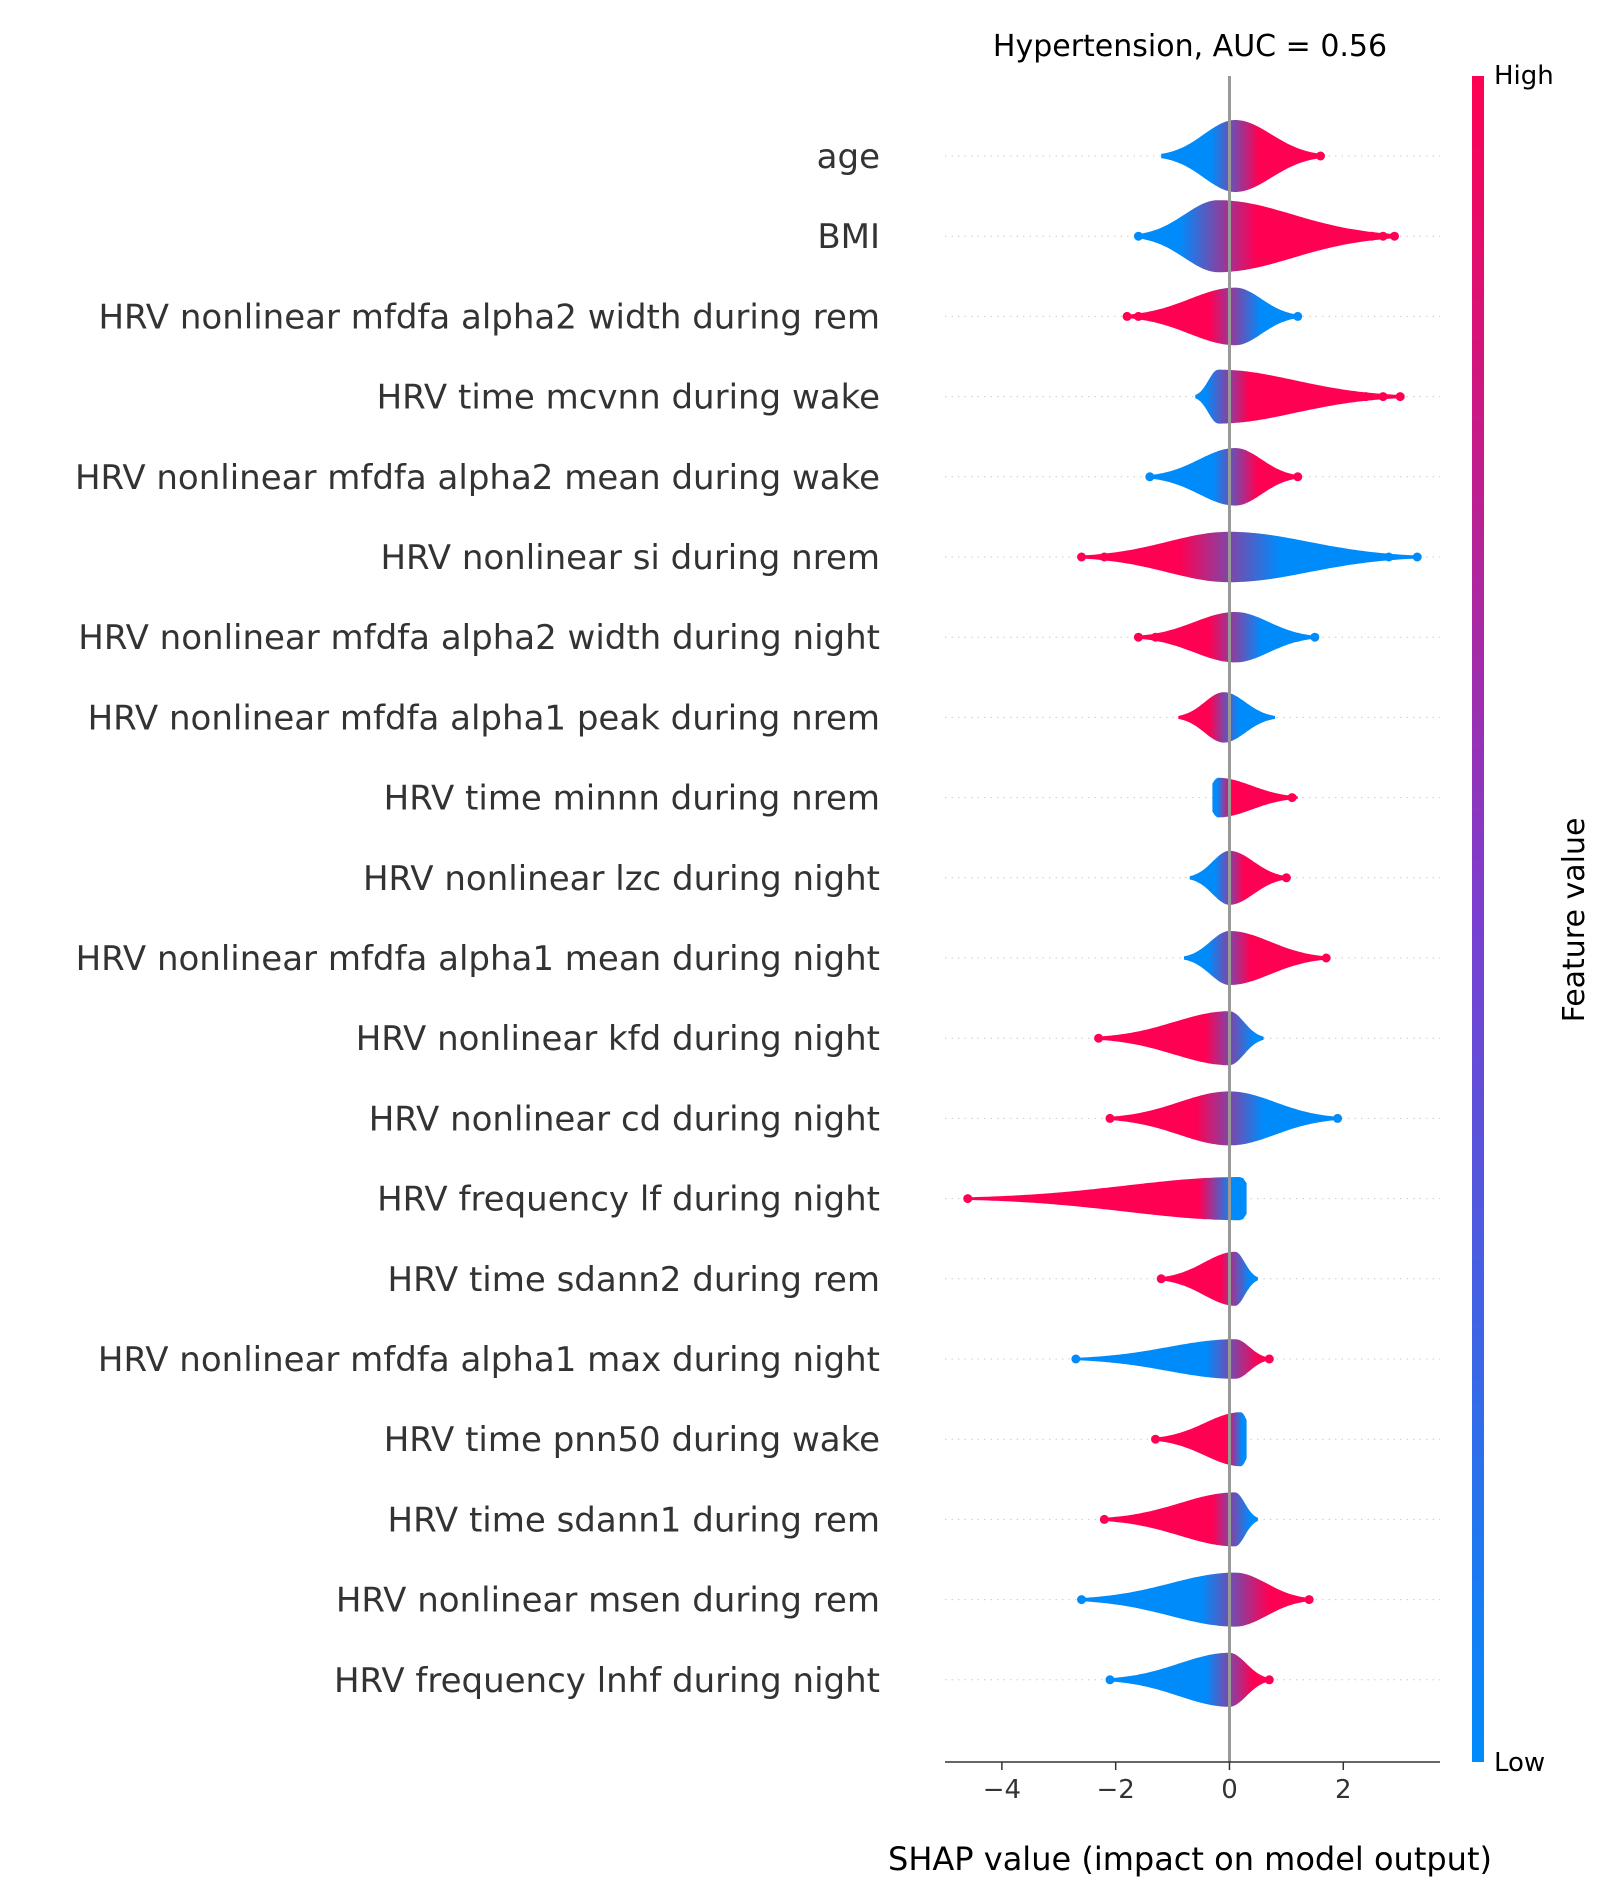 This screenshot has width=1600, height=1900. What do you see at coordinates (632, 799) in the screenshot?
I see `feature-label: HRV time minnn during nrem` at bounding box center [632, 799].